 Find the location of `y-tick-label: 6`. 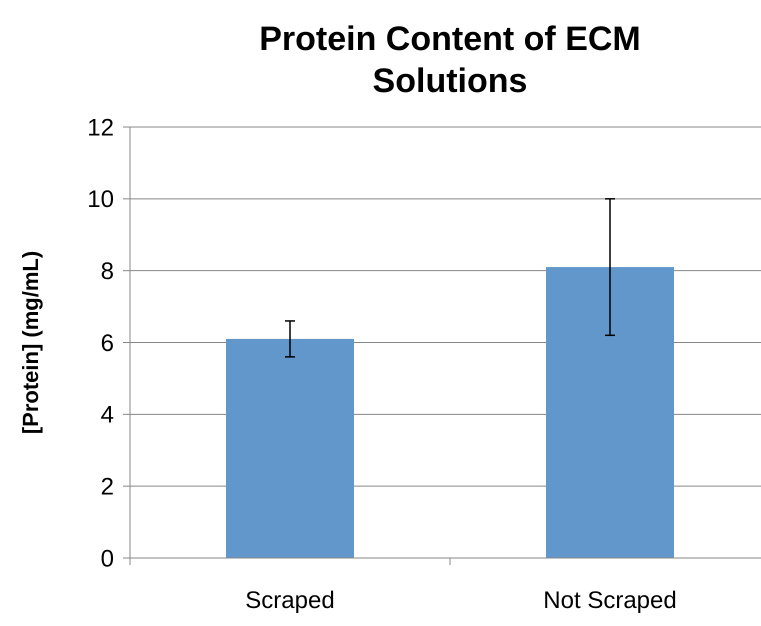

y-tick-label: 6 is located at coordinates (107, 343).